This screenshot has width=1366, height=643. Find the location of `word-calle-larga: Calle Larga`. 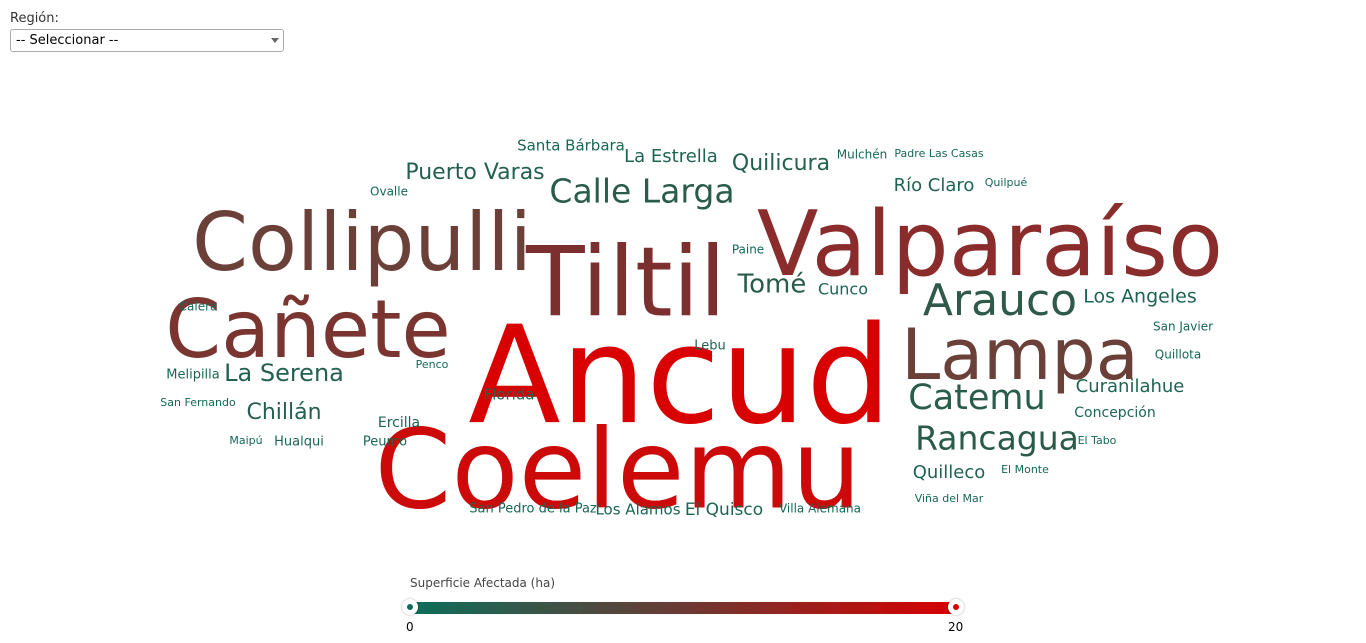

word-calle-larga: Calle Larga is located at coordinates (641, 191).